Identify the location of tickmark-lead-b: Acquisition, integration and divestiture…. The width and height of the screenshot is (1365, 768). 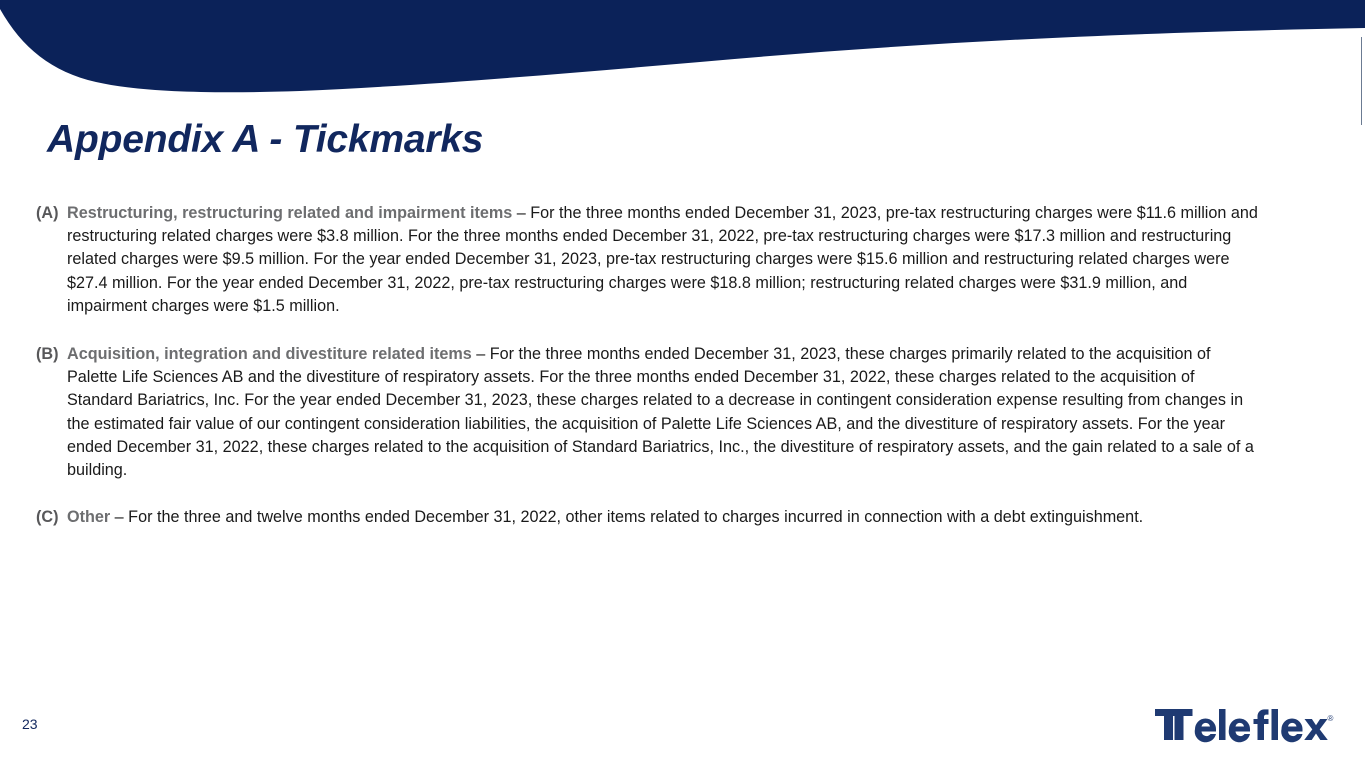
(269, 354).